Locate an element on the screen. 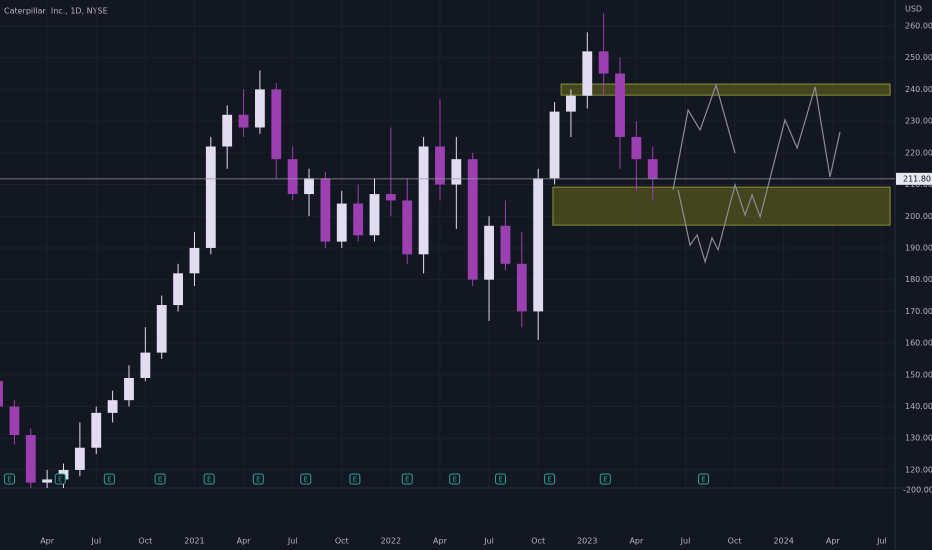  x-tick-label: 2023 is located at coordinates (587, 541).